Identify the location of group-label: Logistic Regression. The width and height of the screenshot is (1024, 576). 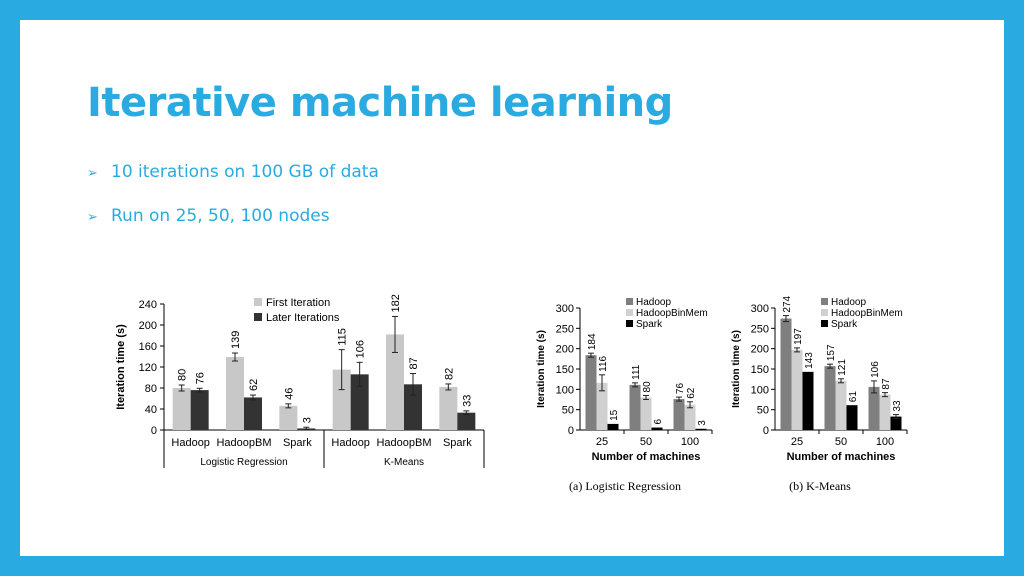
(243, 462).